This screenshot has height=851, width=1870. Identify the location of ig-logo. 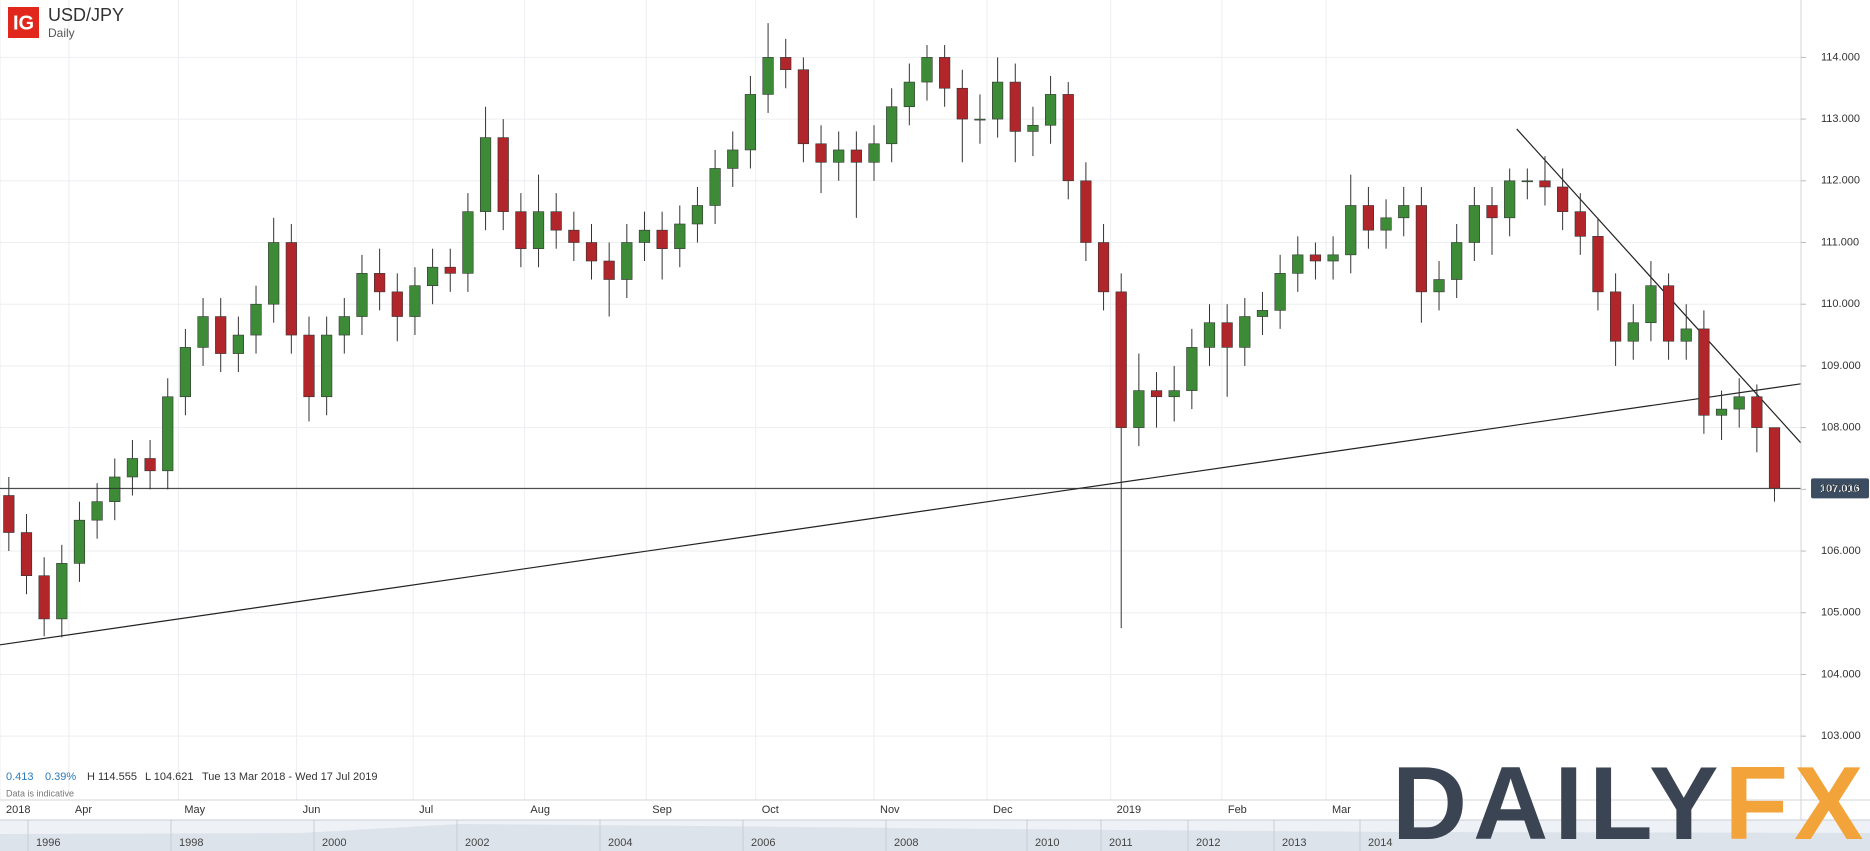
(23, 22).